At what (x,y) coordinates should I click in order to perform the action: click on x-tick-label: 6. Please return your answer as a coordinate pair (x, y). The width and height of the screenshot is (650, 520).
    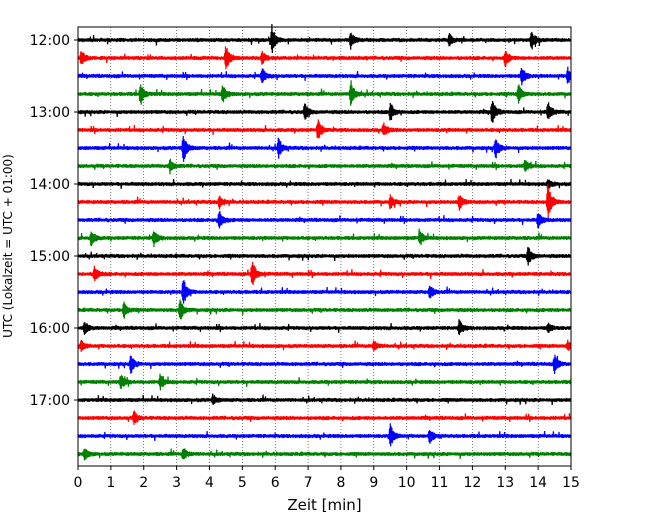
    Looking at the image, I should click on (275, 483).